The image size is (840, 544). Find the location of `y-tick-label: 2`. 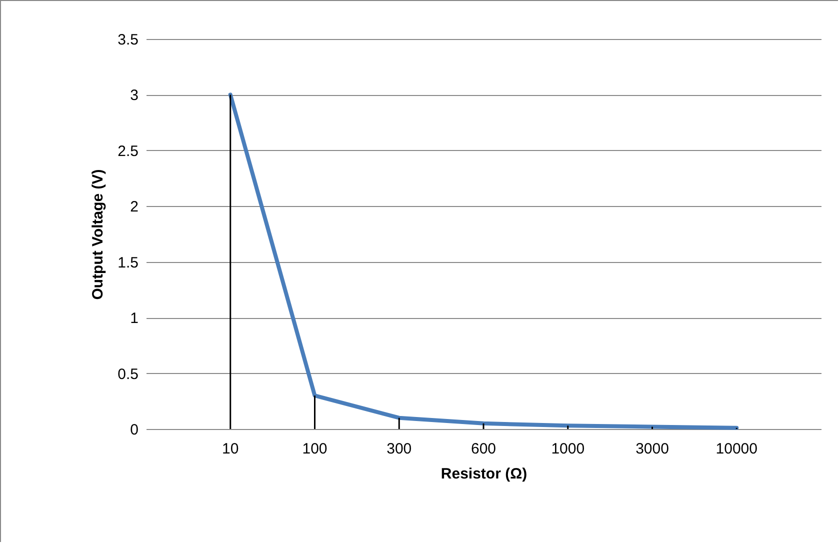

y-tick-label: 2 is located at coordinates (134, 207).